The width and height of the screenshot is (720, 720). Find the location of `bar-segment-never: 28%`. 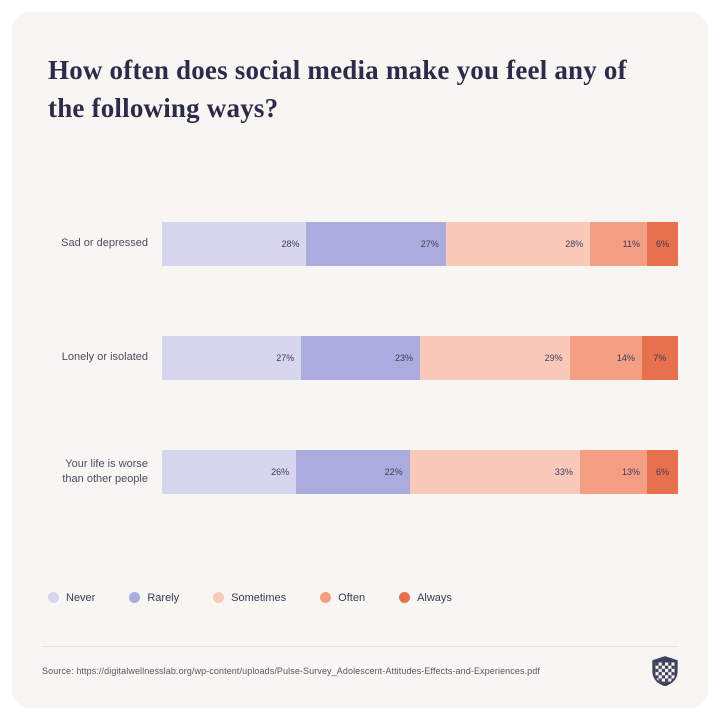

bar-segment-never: 28% is located at coordinates (234, 243).